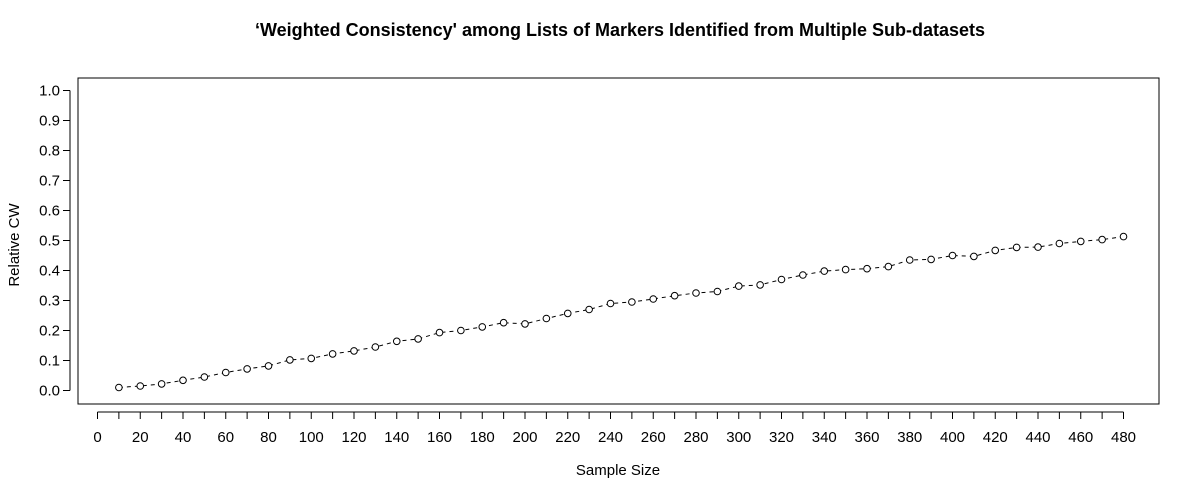  Describe the element at coordinates (49, 121) in the screenshot. I see `y-tick-label: 0.9` at that location.